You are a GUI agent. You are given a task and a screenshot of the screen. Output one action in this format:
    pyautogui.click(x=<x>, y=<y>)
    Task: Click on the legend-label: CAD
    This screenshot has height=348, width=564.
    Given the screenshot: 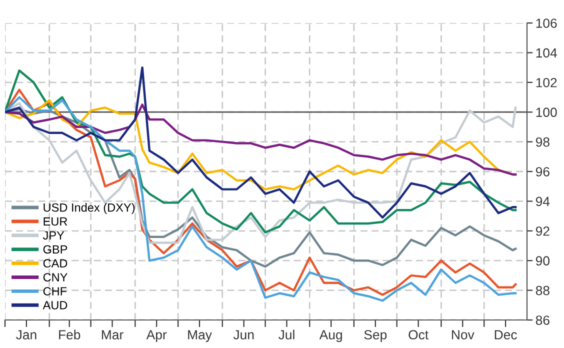 What is the action you would take?
    pyautogui.click(x=55, y=263)
    